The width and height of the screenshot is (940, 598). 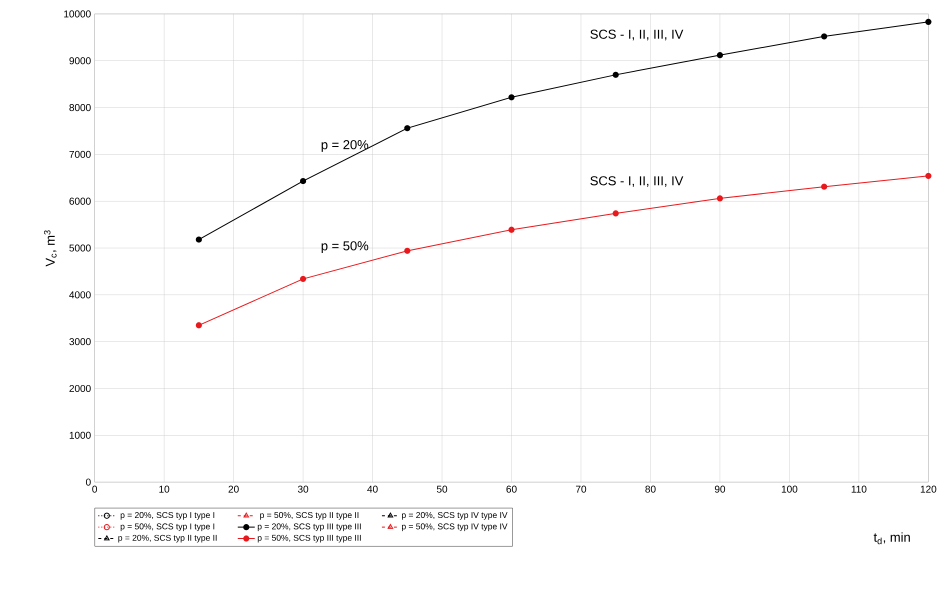 I want to click on y-tick-label: 8000, so click(x=80, y=108).